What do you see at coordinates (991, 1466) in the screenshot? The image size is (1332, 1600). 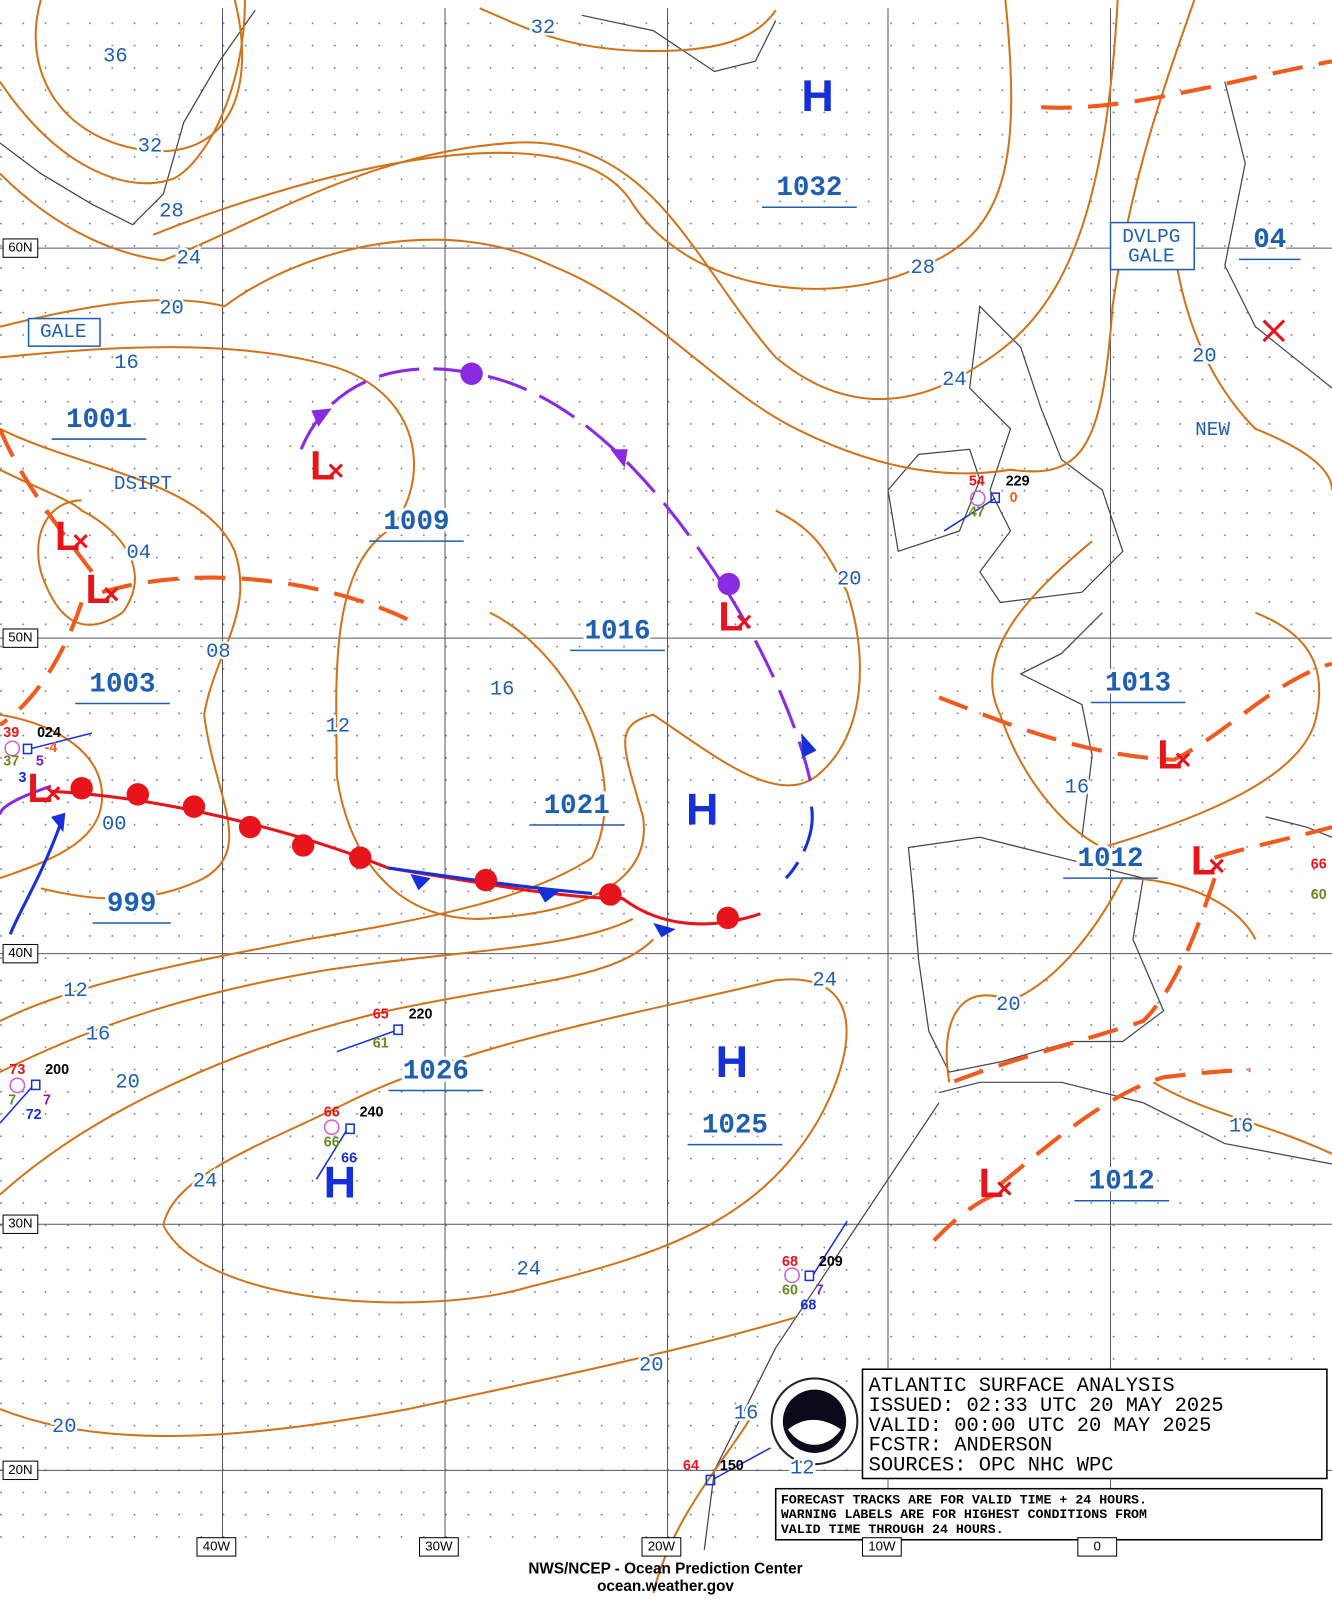 I see `title-line: SOURCES: OPC NHC WPC` at bounding box center [991, 1466].